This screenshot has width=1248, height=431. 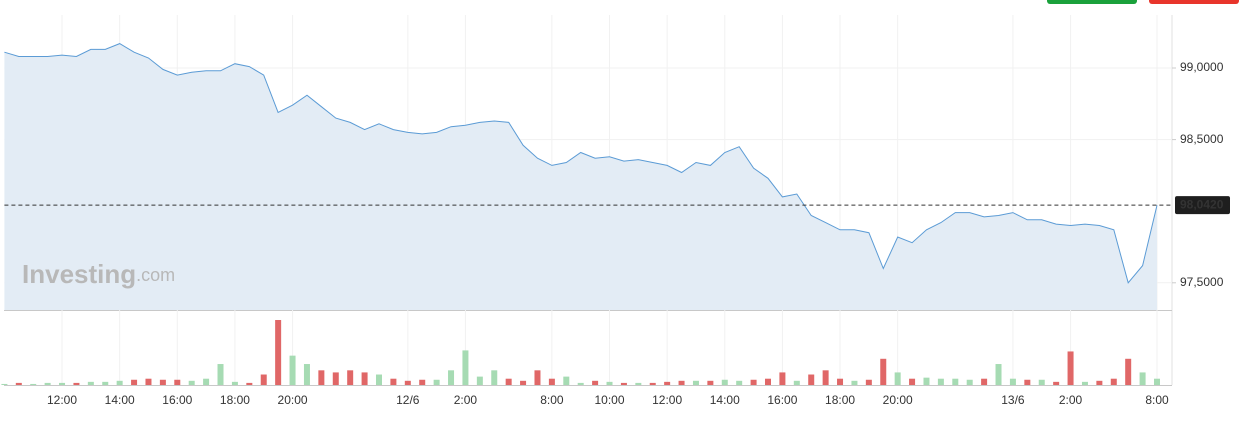 I want to click on watermark: Investing.com, so click(x=98, y=274).